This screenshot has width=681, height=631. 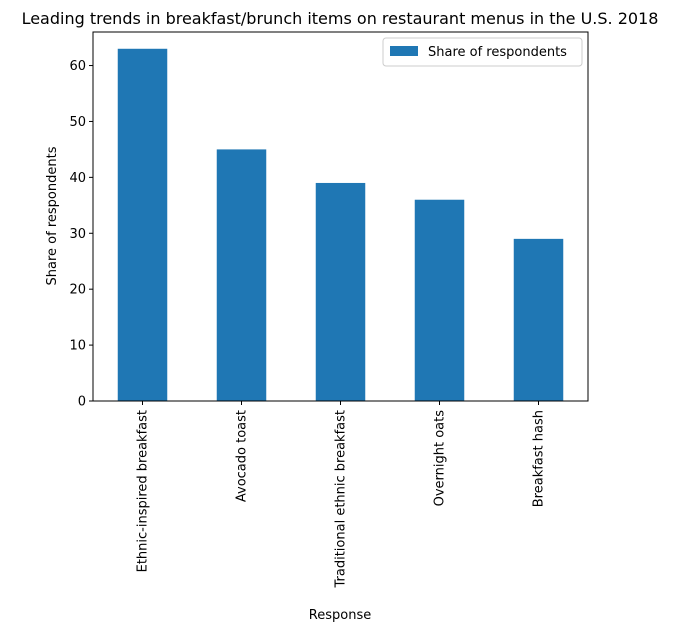 I want to click on x-tick-label-1: Avocado toast, so click(x=242, y=456).